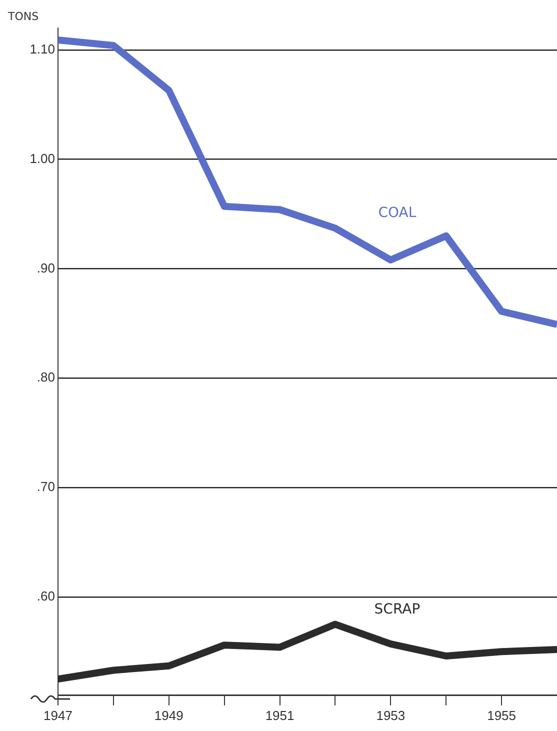  I want to click on y-tick-label: 1.00, so click(42, 158).